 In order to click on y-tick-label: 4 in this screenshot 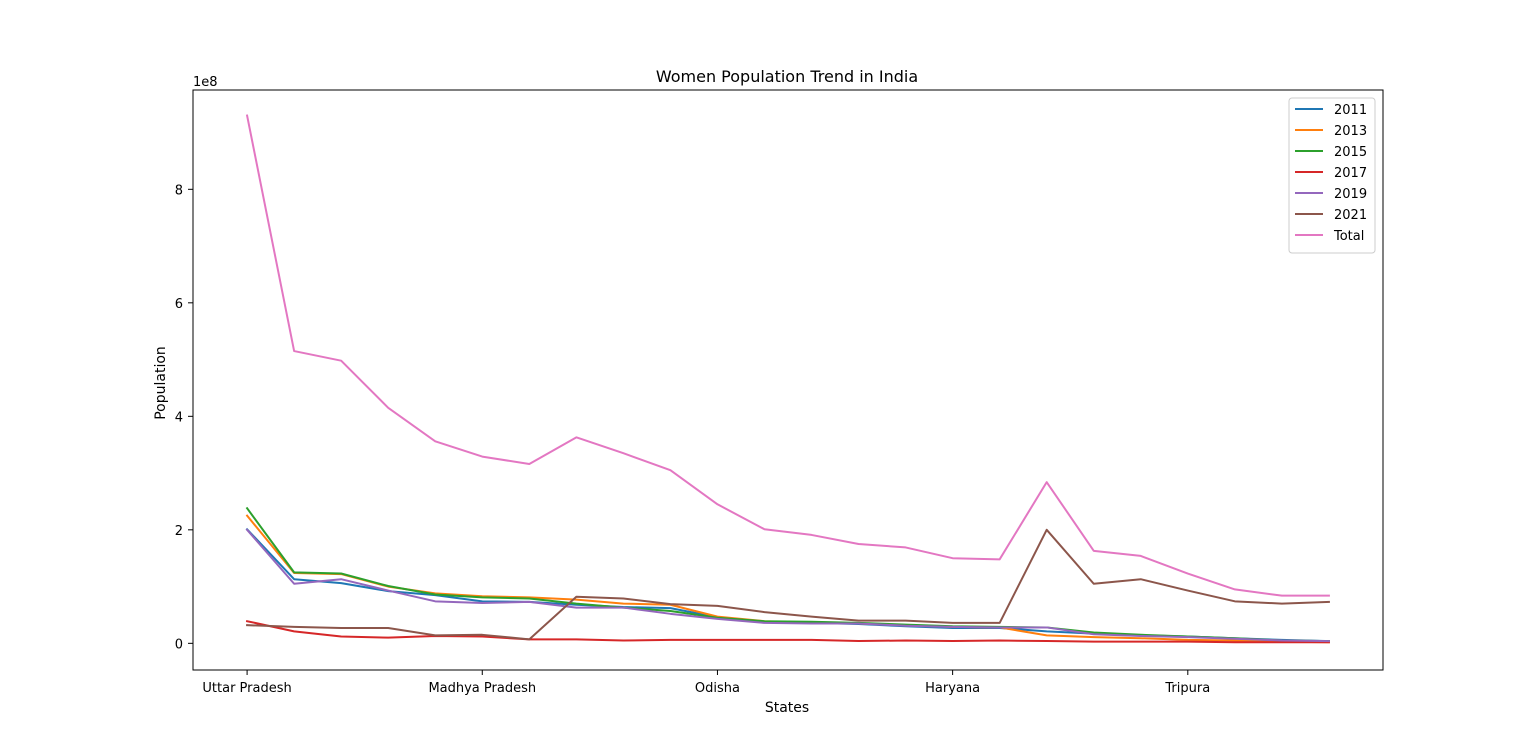, I will do `click(179, 417)`.